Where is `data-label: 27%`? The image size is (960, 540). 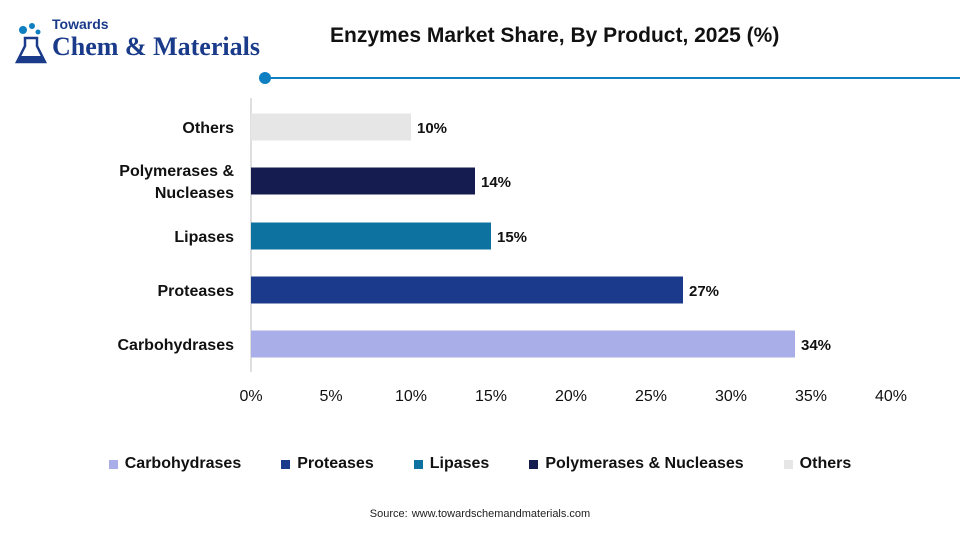
data-label: 27% is located at coordinates (704, 291).